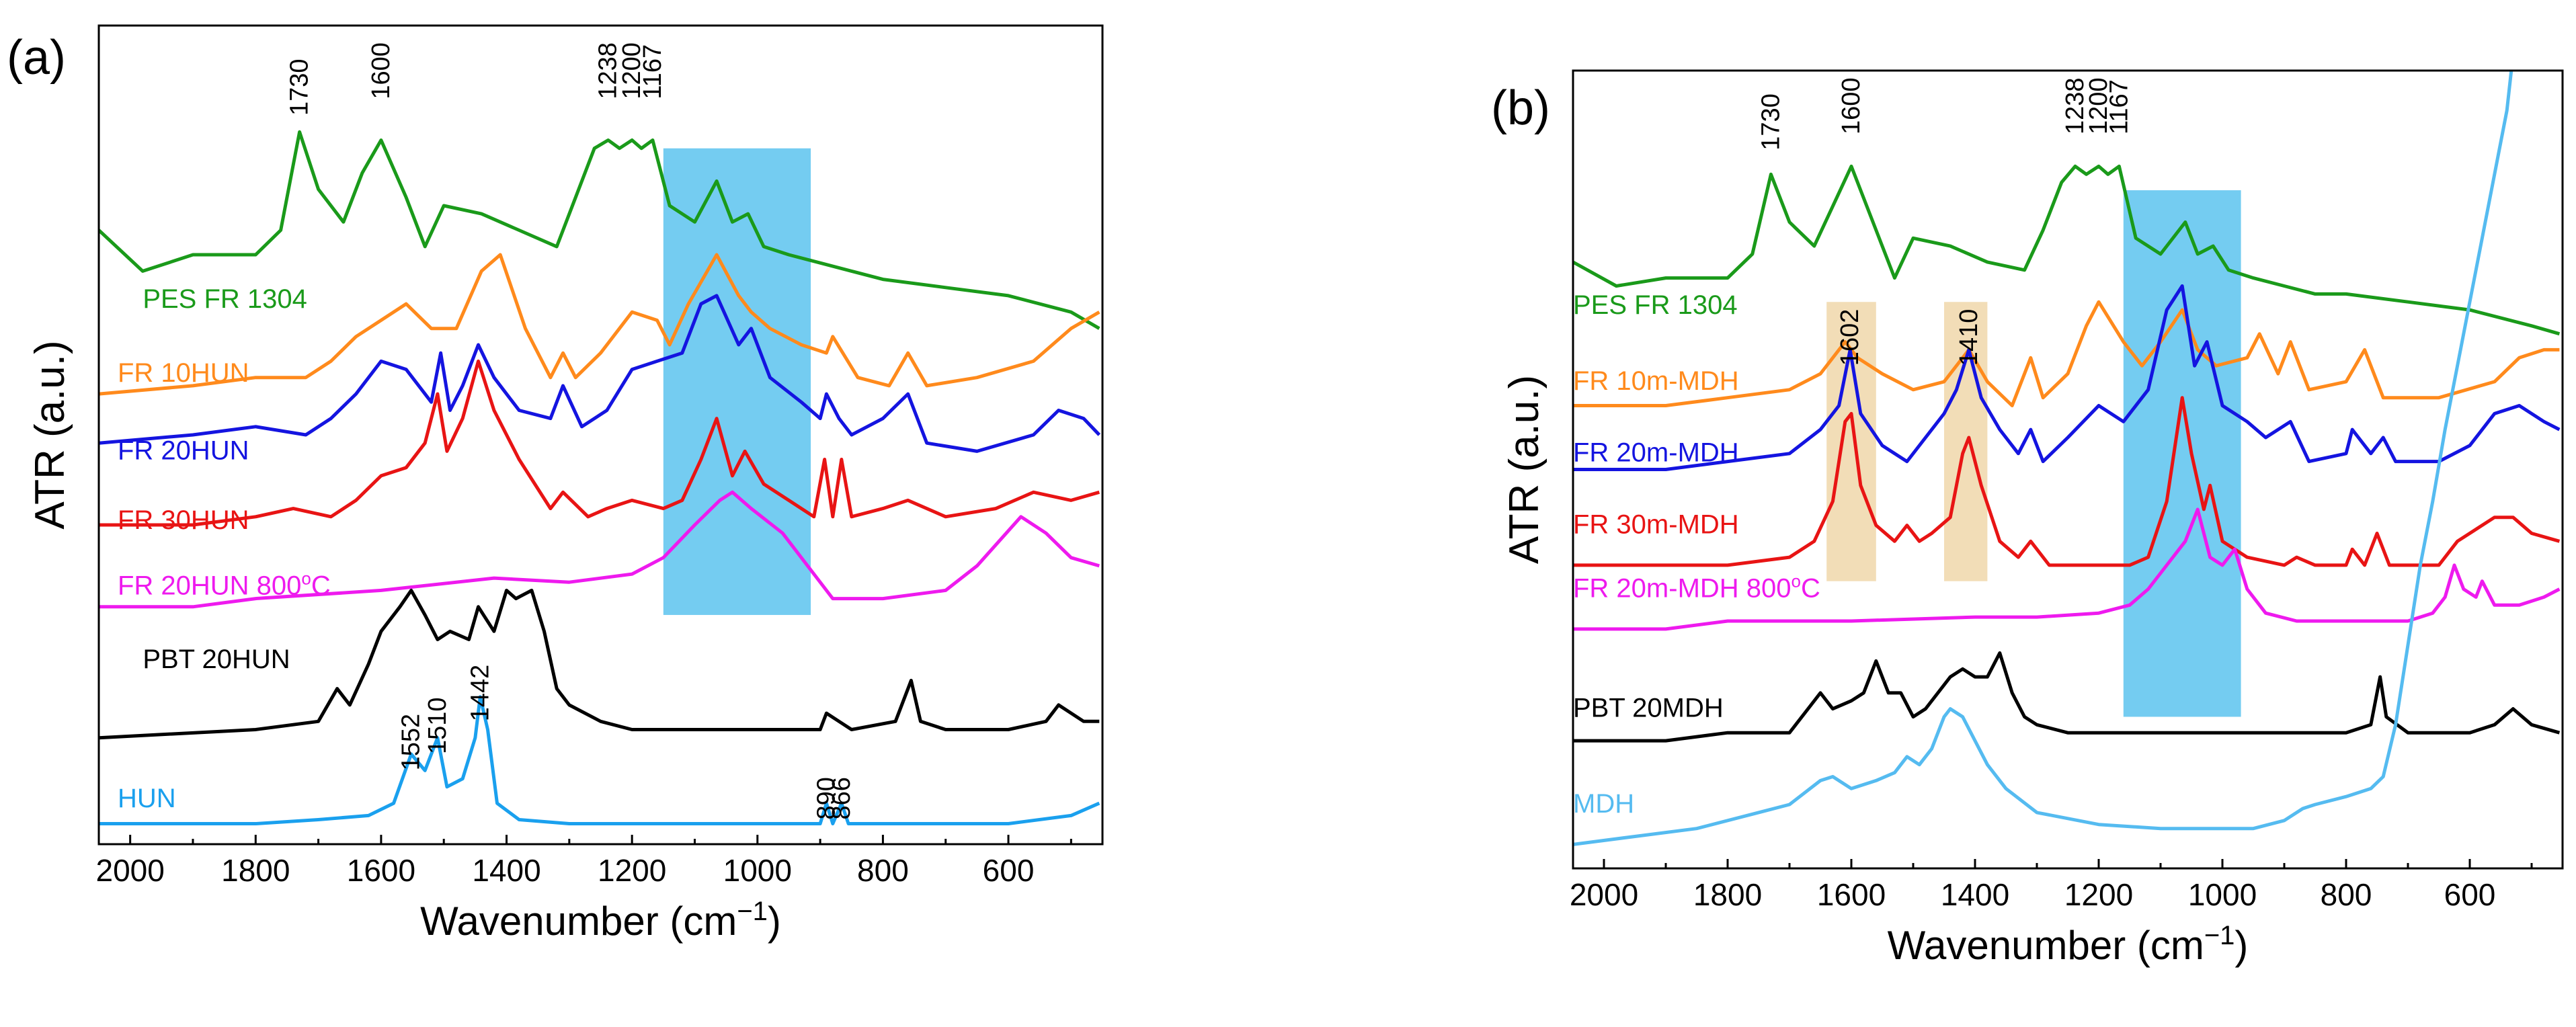  Describe the element at coordinates (842, 798) in the screenshot. I see `peak-label-9: 866` at that location.